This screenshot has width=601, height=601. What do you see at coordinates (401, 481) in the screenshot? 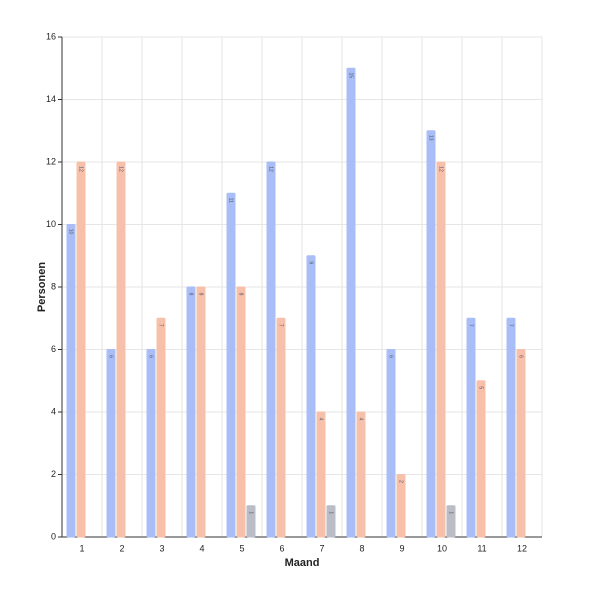
I see `value-label: 2` at bounding box center [401, 481].